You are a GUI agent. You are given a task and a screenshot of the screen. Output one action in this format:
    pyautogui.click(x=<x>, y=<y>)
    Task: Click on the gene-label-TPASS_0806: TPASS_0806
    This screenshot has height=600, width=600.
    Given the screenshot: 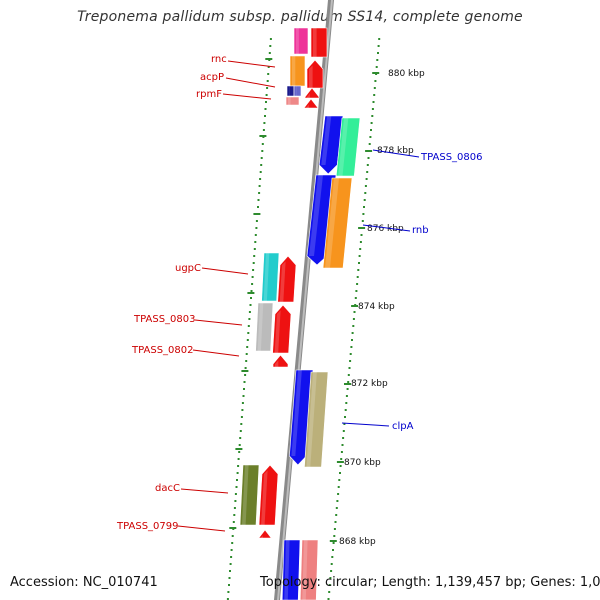 What is the action you would take?
    pyautogui.click(x=451, y=157)
    